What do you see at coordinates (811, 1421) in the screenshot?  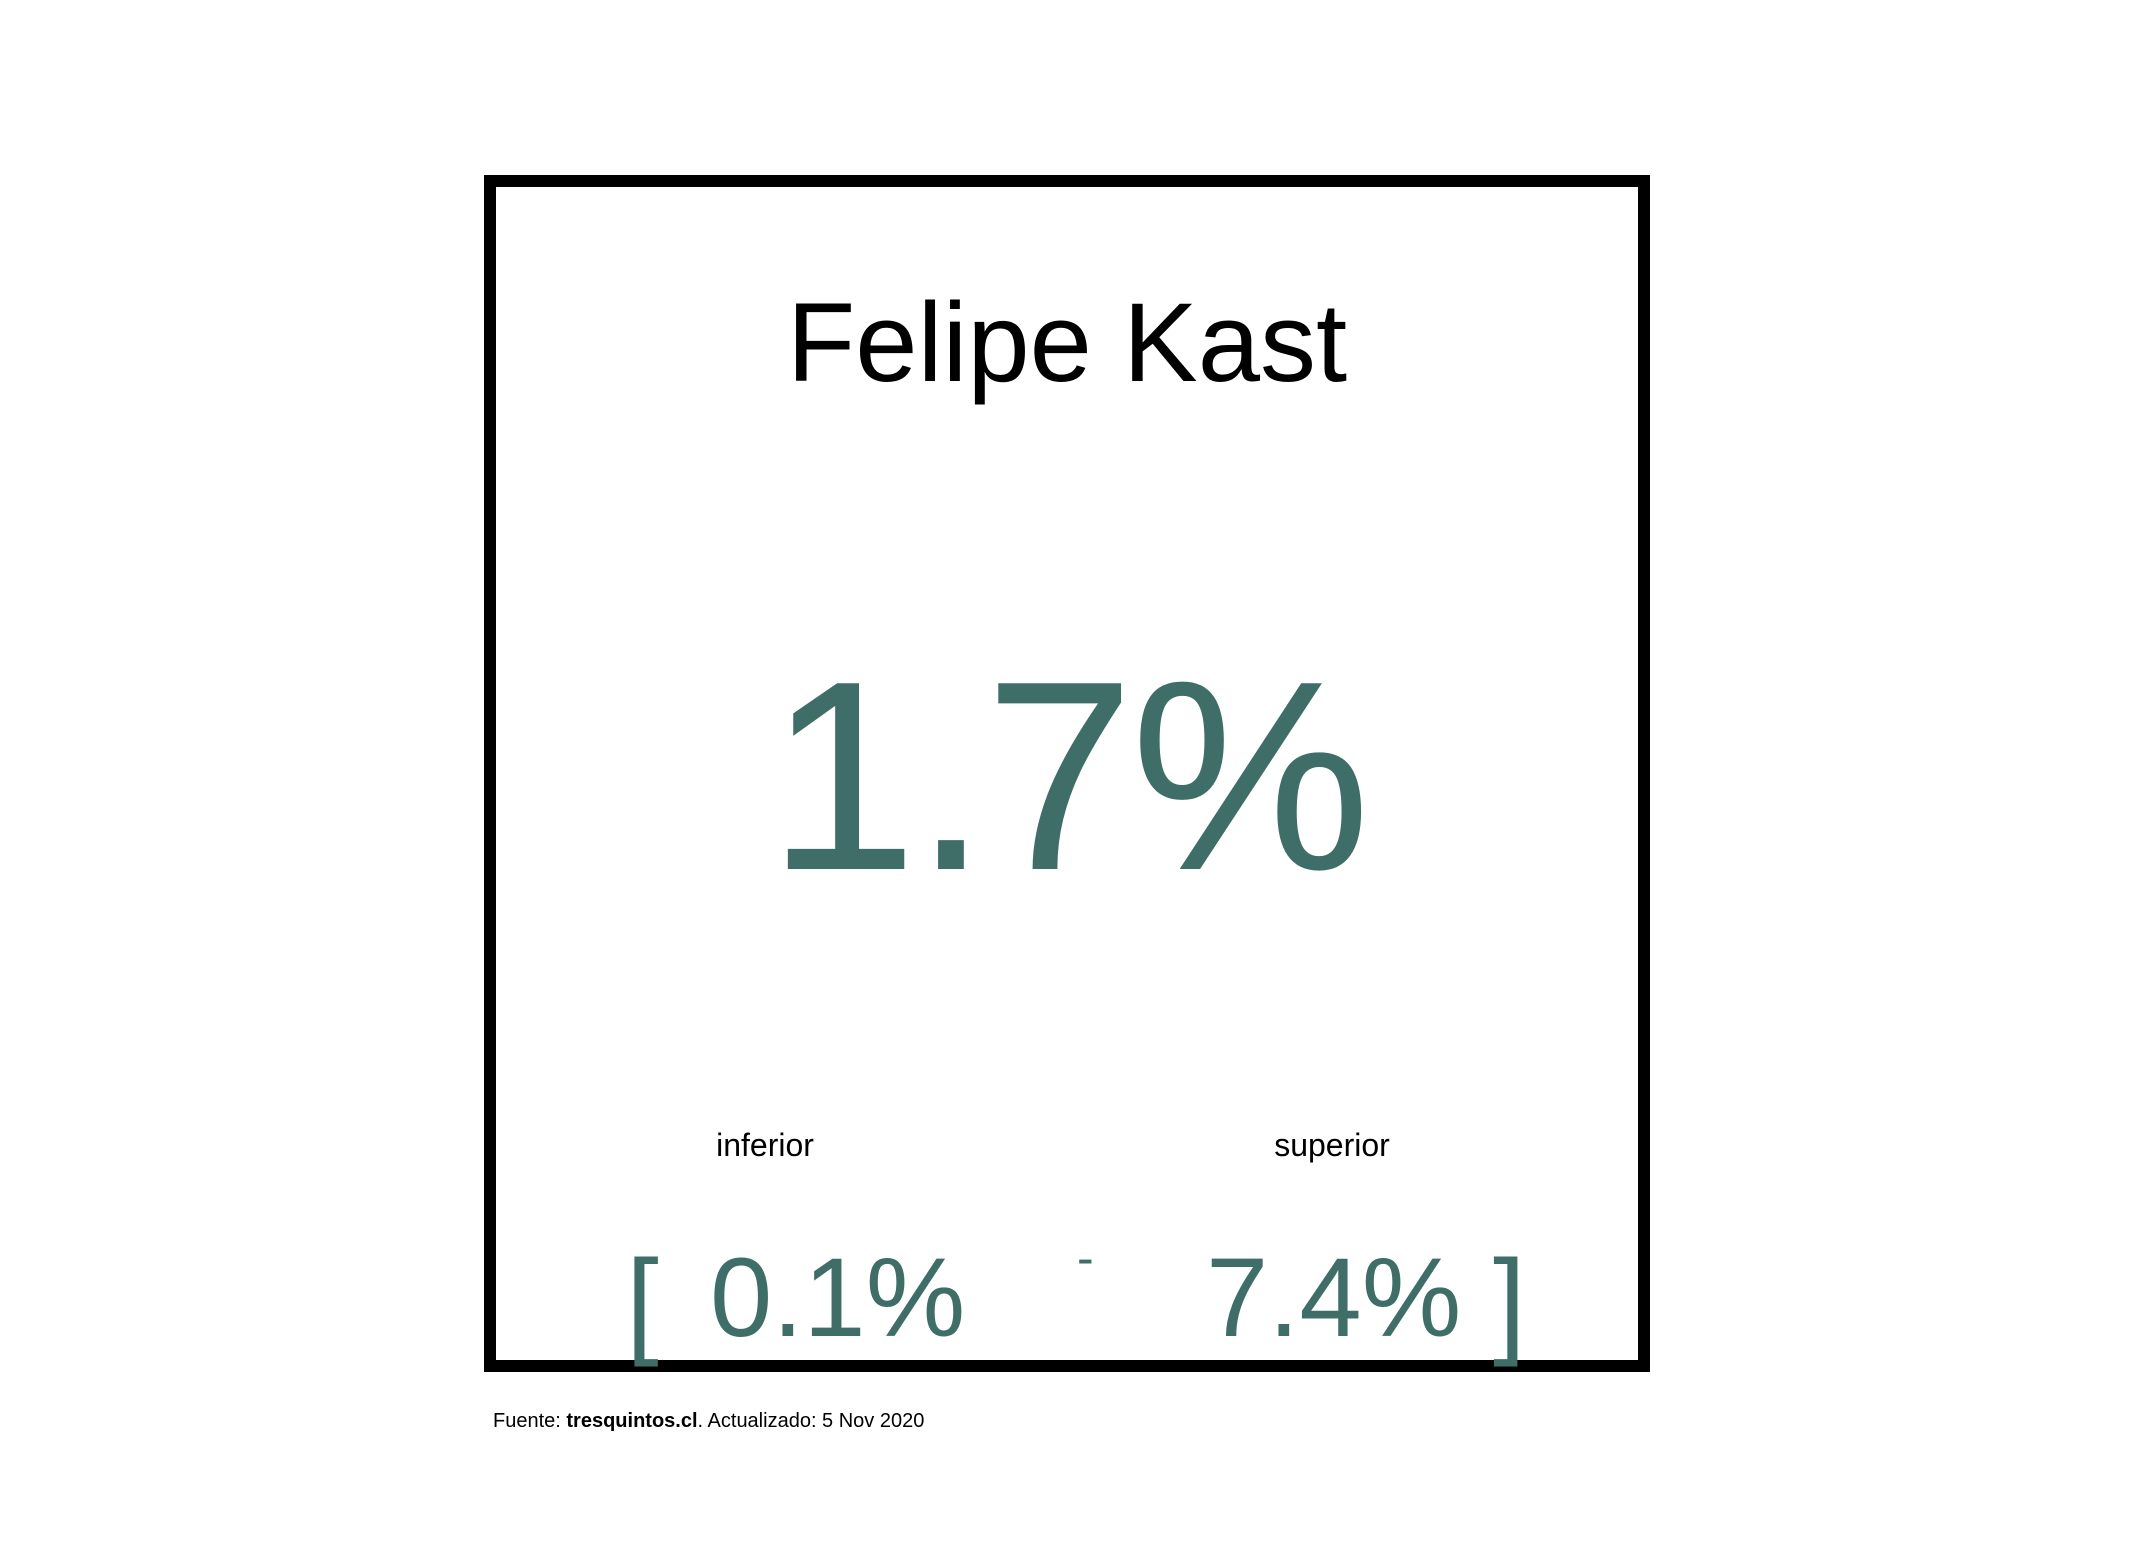 I see `updated-text: . Actualizado: 5 Nov 2020` at bounding box center [811, 1421].